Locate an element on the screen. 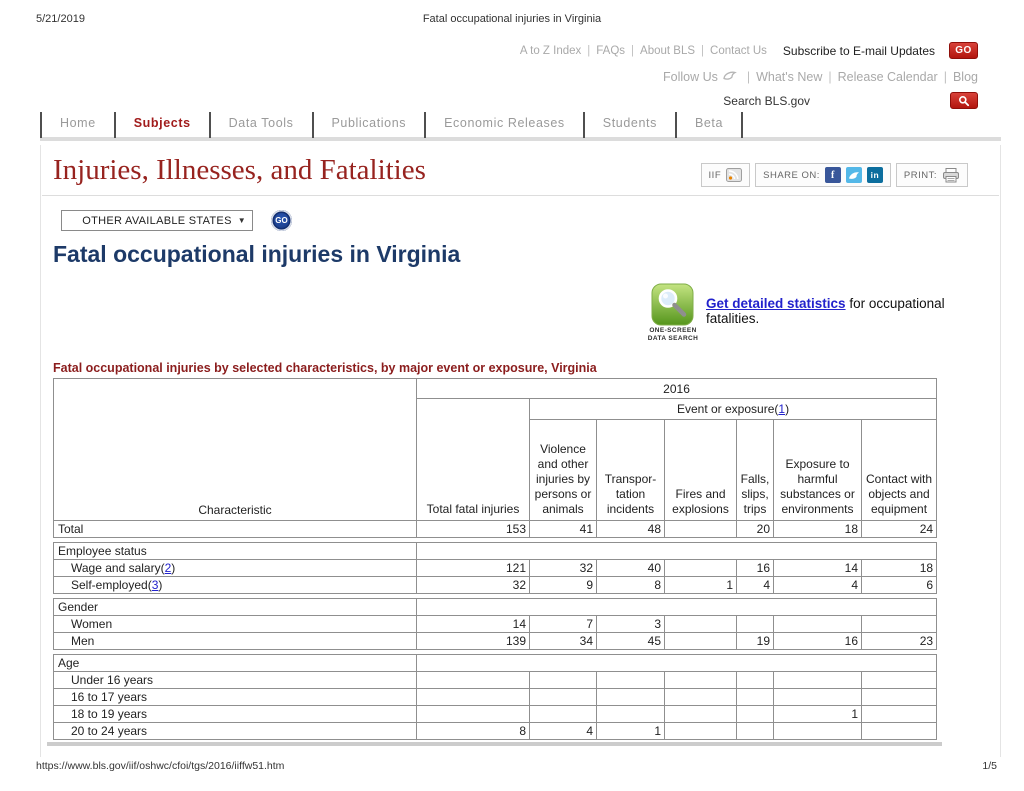 The image size is (1024, 791). search-label: Search BLS.gov is located at coordinates (766, 100).